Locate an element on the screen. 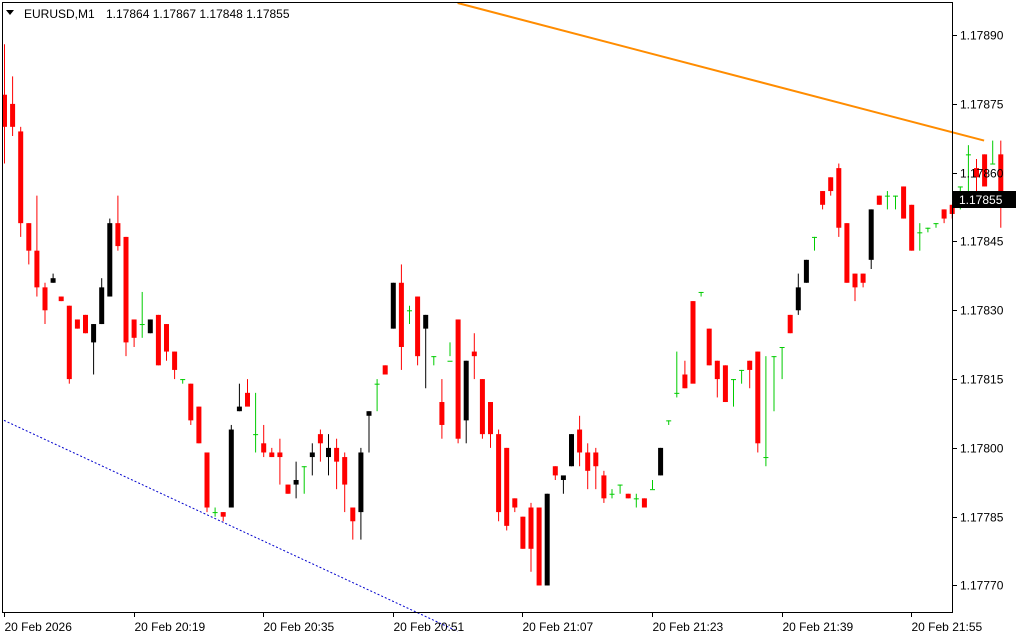  trendline-support is located at coordinates (230, 525).